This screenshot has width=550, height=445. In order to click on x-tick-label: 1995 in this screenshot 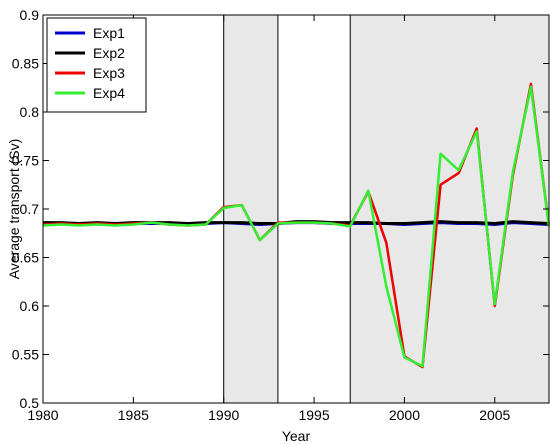, I will do `click(313, 415)`.